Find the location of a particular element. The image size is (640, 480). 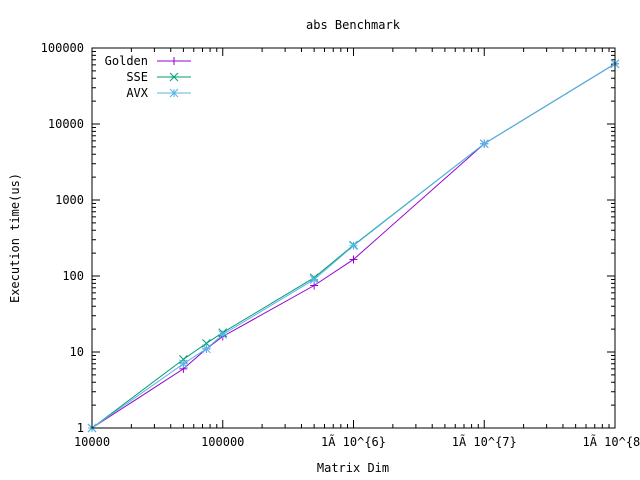

chart-title: abs Benchmark is located at coordinates (353, 25).